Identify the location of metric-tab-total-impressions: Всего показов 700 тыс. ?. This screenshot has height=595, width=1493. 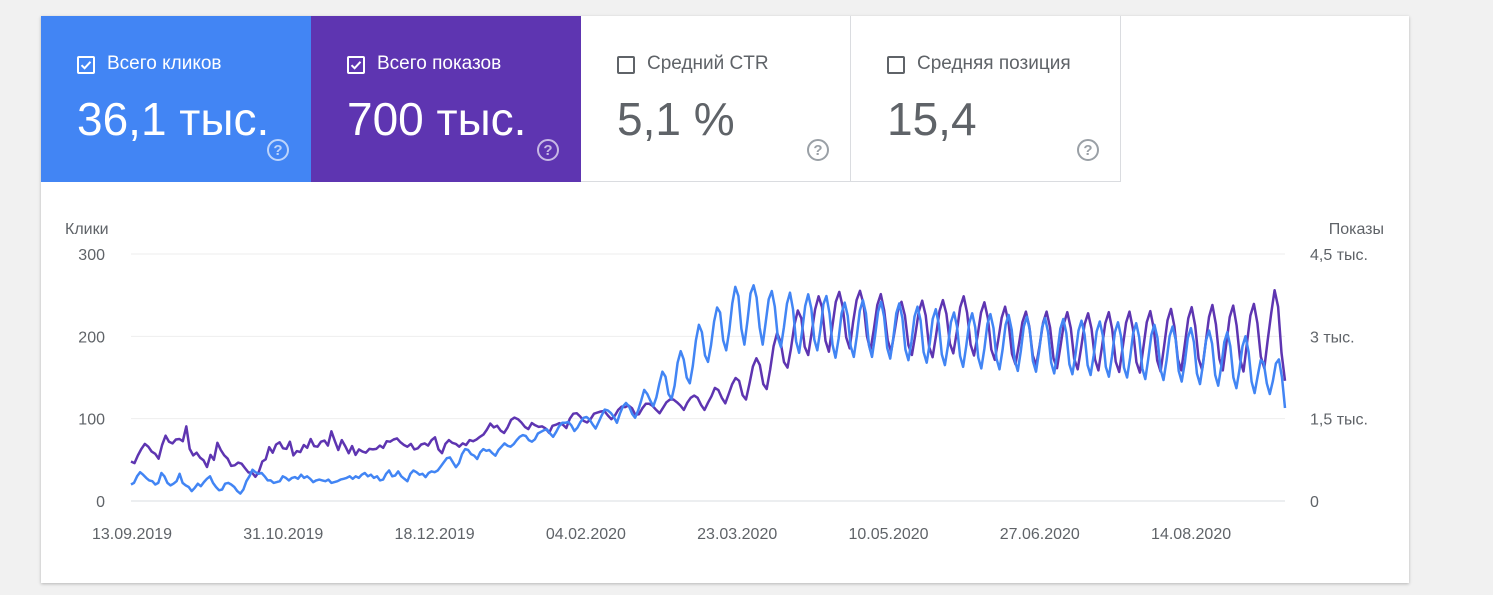
(446, 99).